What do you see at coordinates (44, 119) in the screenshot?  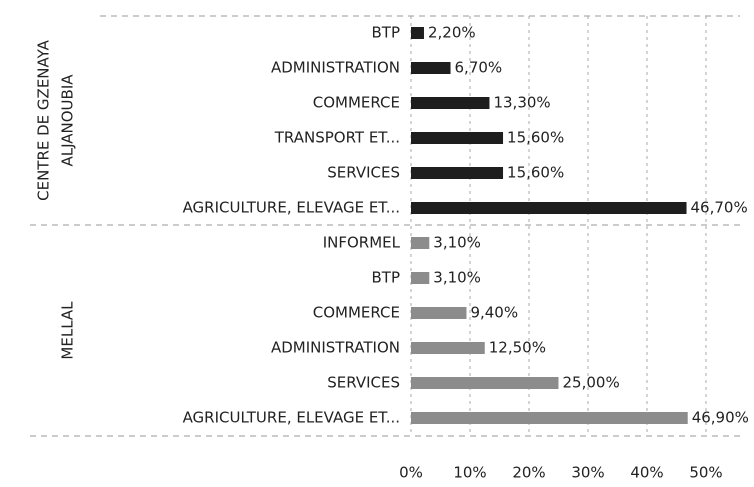 I see `group-label: CENTRE DE GZENAYA` at bounding box center [44, 119].